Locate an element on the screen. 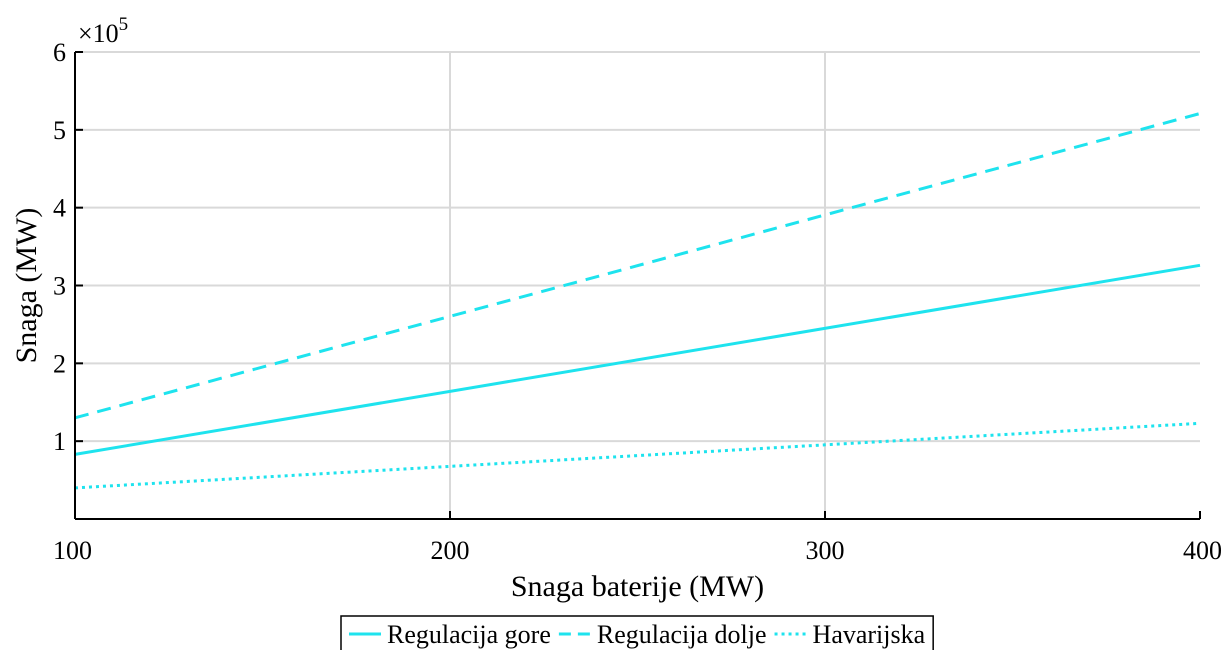 Image resolution: width=1227 pixels, height=650 pixels. x-tick-labels: 100 200 300 400 is located at coordinates (637, 550).